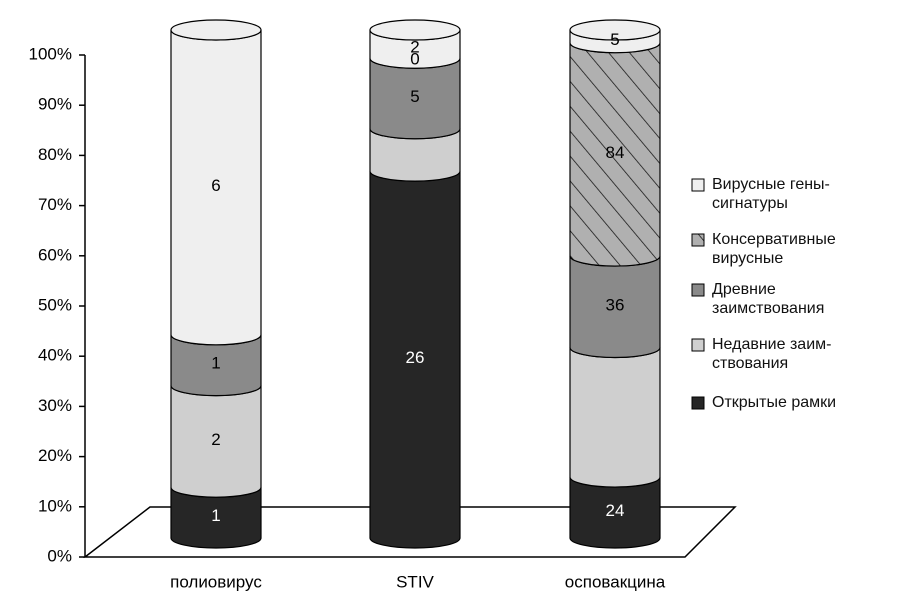 The image size is (900, 612). What do you see at coordinates (774, 402) in the screenshot?
I see `legend-label: Открытые рамки` at bounding box center [774, 402].